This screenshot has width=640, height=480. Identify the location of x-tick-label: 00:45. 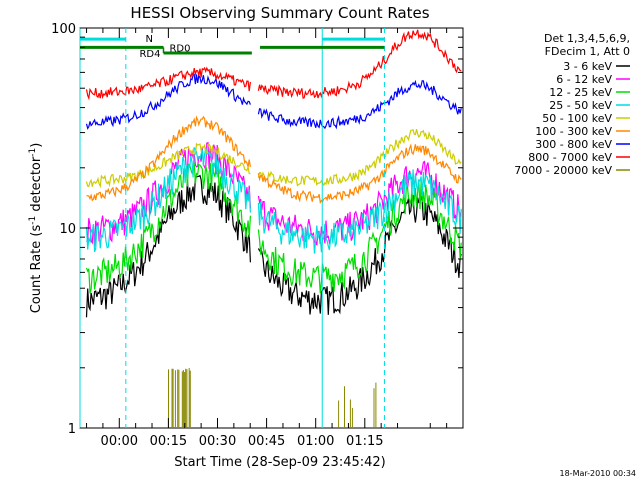
(266, 441).